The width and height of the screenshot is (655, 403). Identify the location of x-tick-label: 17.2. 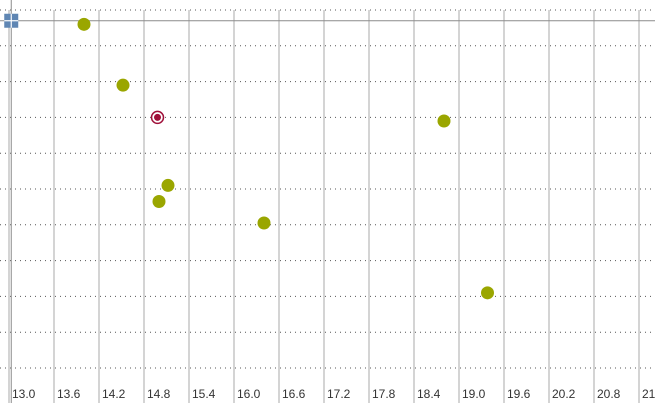
(339, 394).